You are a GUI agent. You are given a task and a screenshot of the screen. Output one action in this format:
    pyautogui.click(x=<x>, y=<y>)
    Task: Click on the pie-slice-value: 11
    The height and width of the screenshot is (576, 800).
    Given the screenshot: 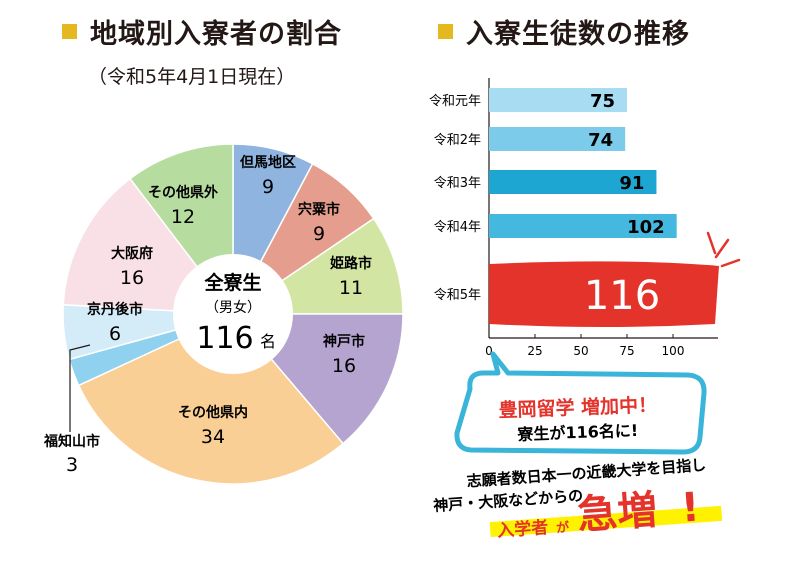 What is the action you would take?
    pyautogui.click(x=351, y=288)
    